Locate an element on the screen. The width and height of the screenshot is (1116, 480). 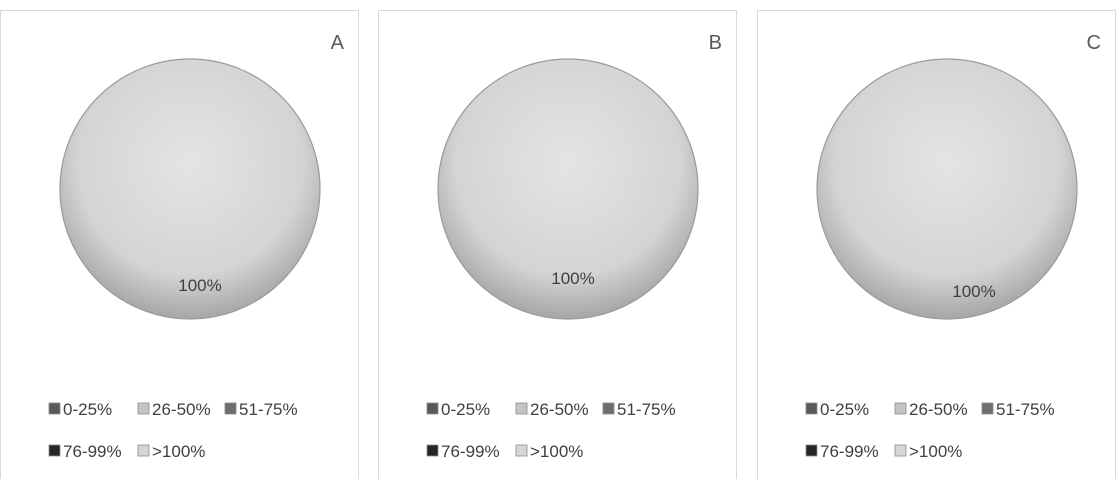
chart-title: B is located at coordinates (715, 43).